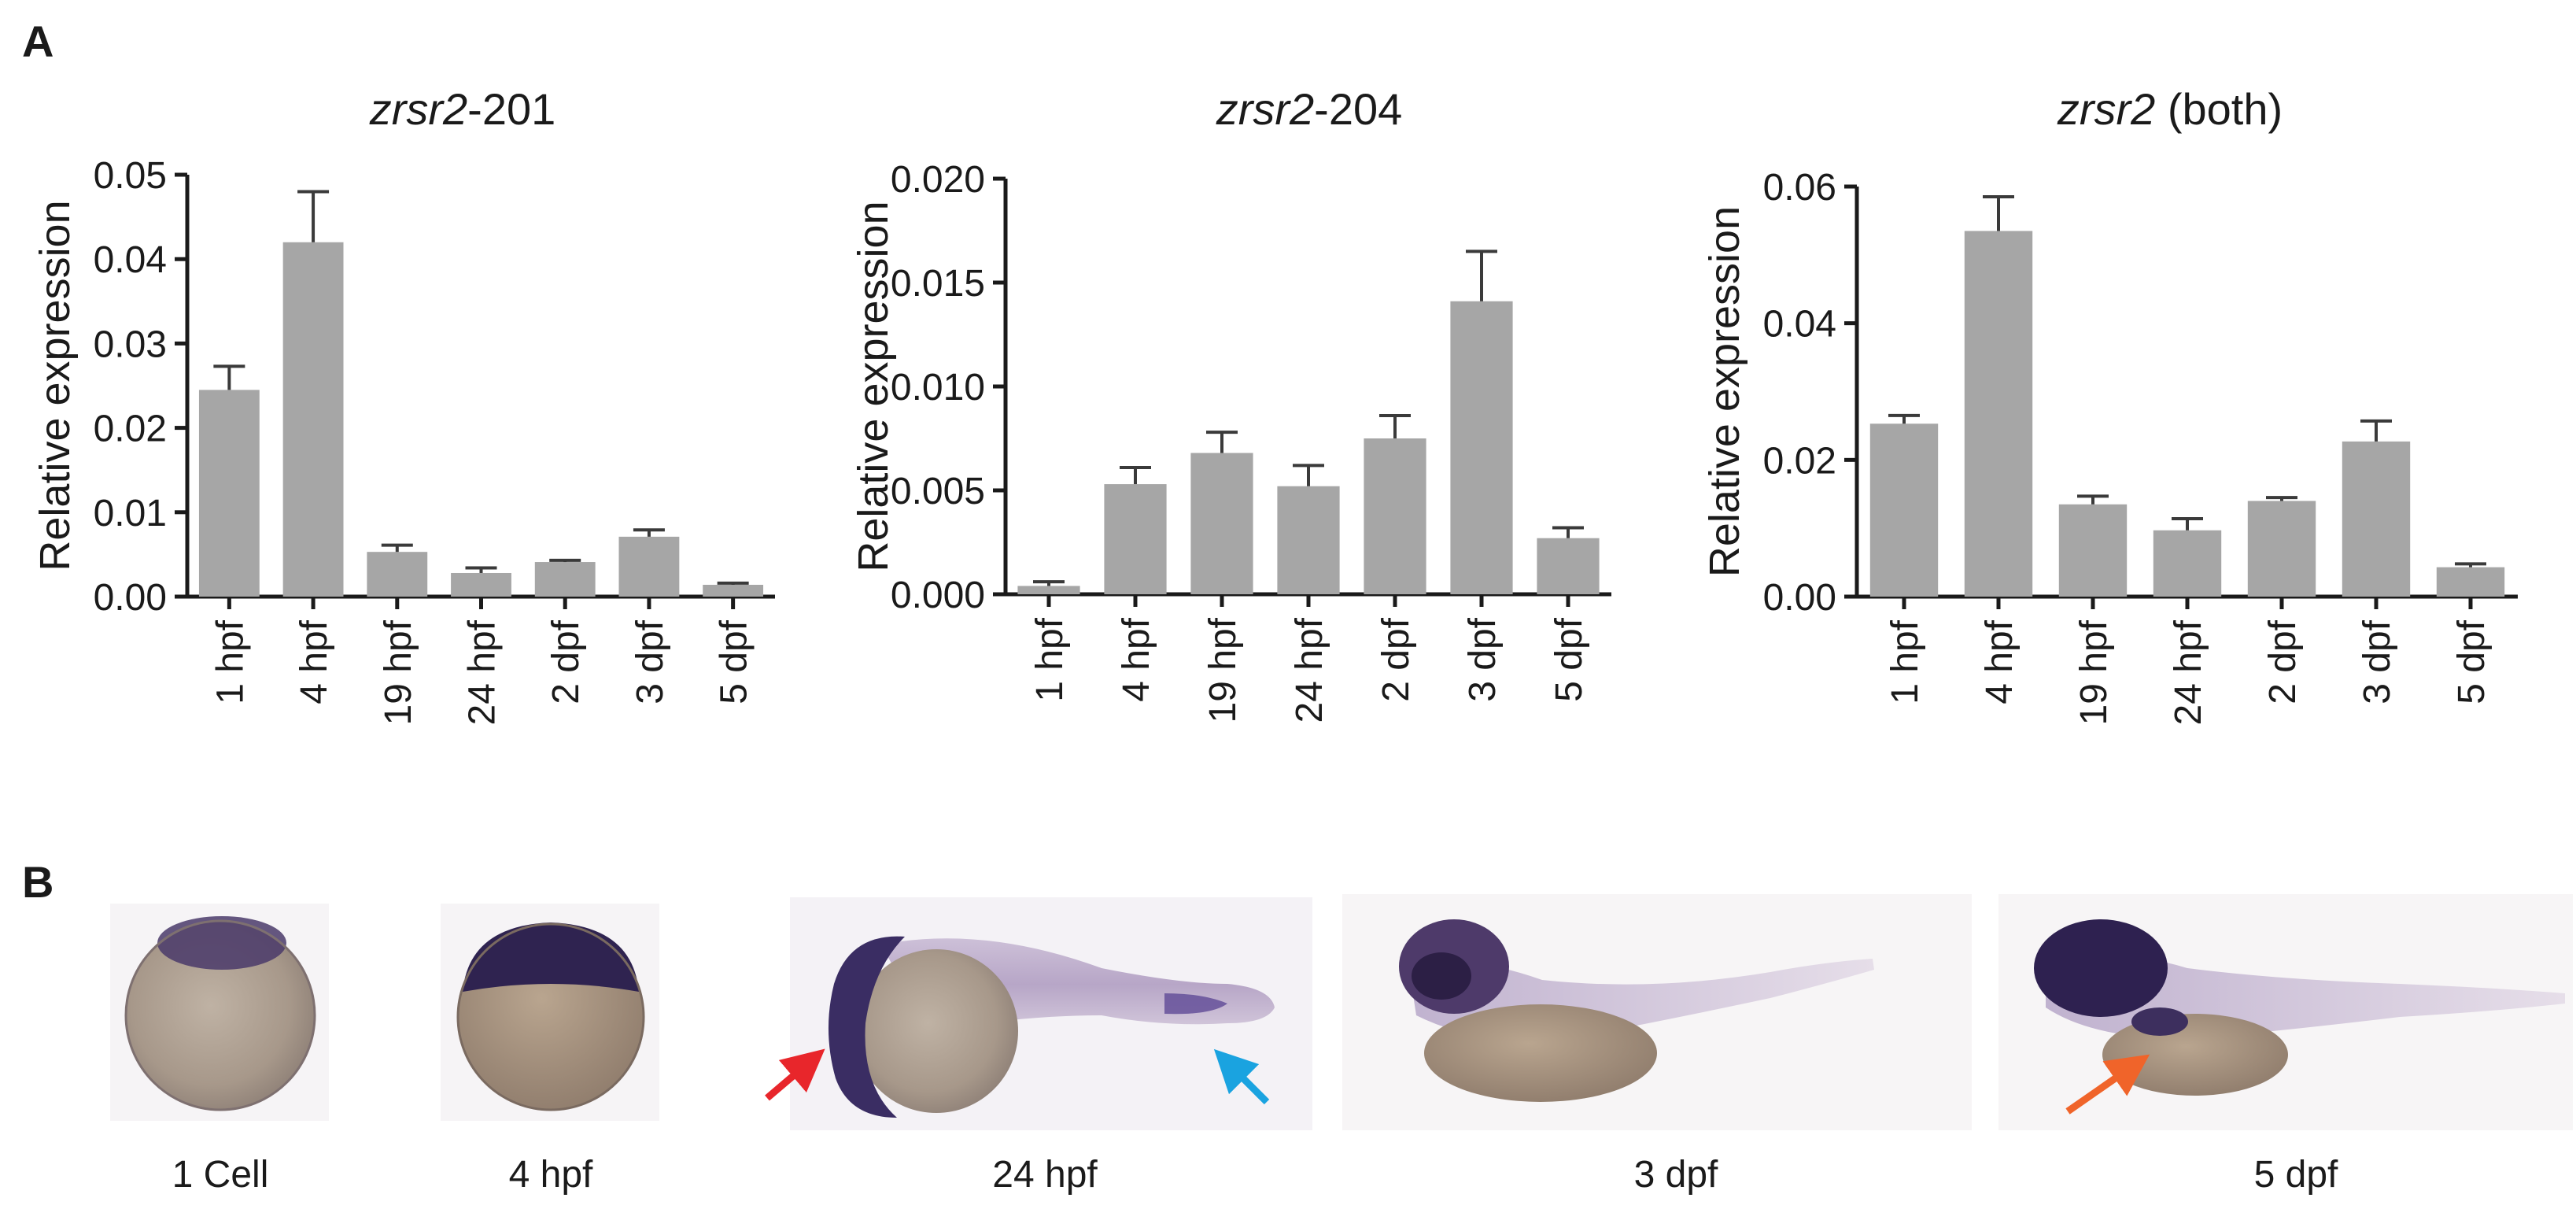 The height and width of the screenshot is (1220, 2576). I want to click on blue-arrow, so click(1242, 1076).